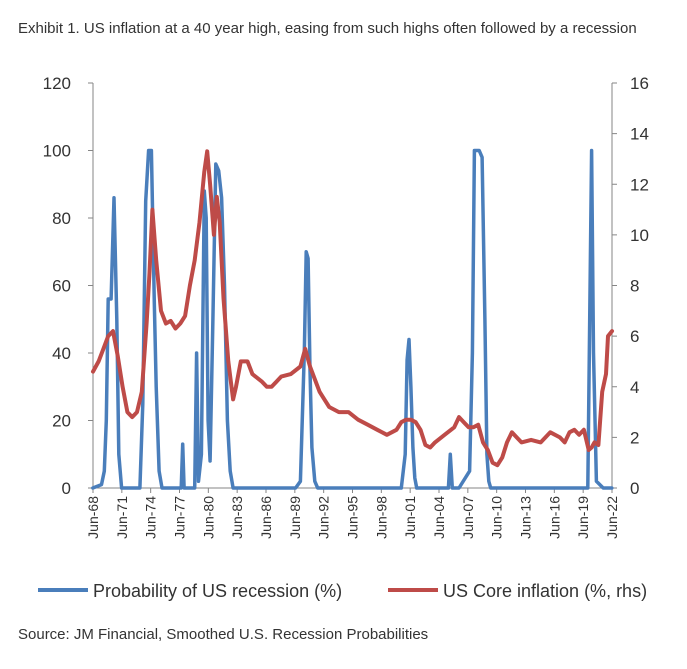 This screenshot has width=687, height=669. Describe the element at coordinates (151, 517) in the screenshot. I see `x-tick-label: Jun-74` at that location.